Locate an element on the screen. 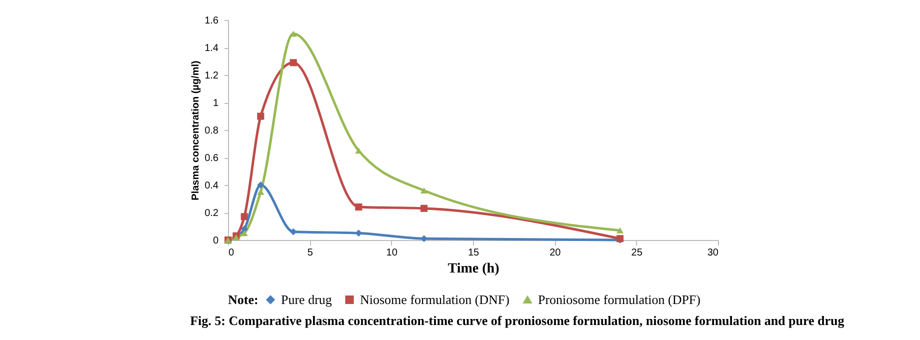 The width and height of the screenshot is (920, 340). y-axis-title: Plasma concentration (µg/ml) is located at coordinates (196, 130).